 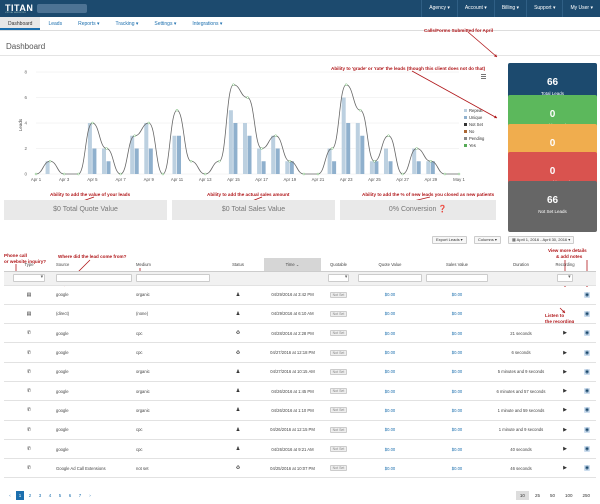 I want to click on account-selector, so click(x=62, y=8).